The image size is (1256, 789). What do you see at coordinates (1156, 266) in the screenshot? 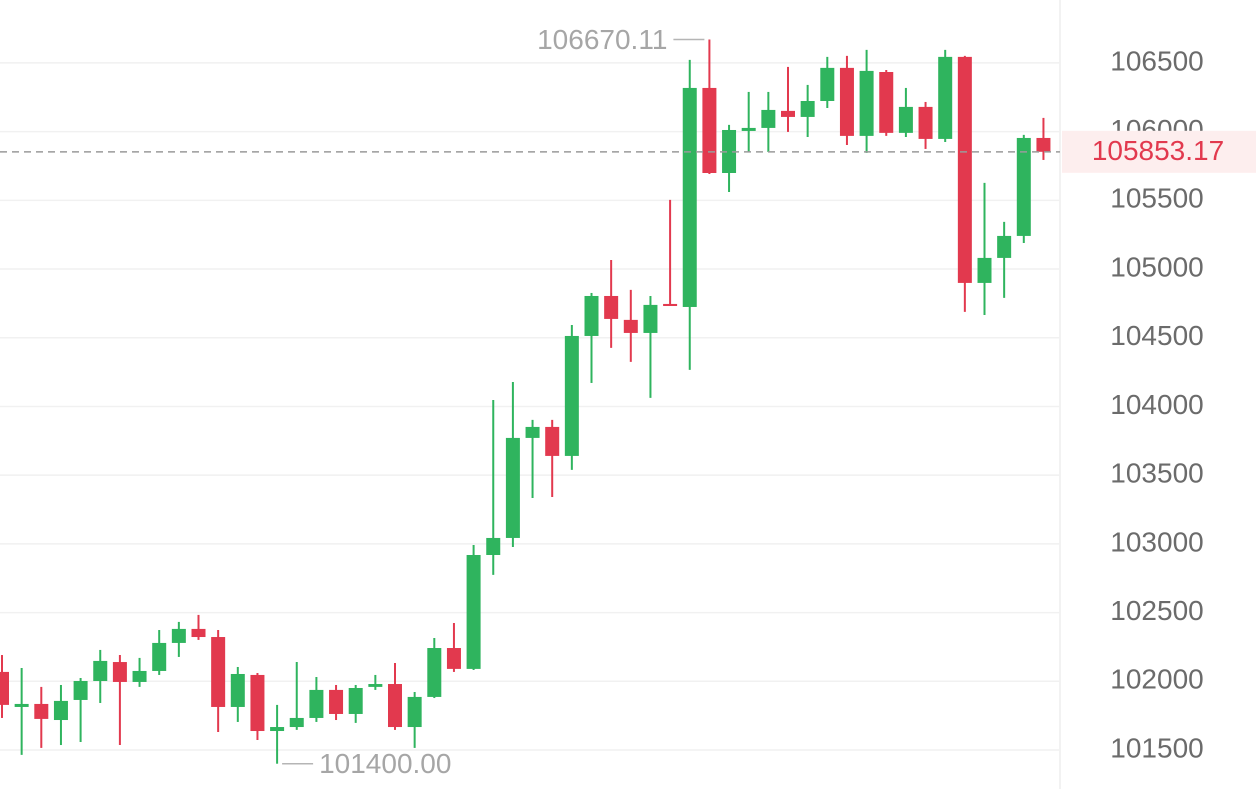
I see `y-tick-label: 105000` at bounding box center [1156, 266].